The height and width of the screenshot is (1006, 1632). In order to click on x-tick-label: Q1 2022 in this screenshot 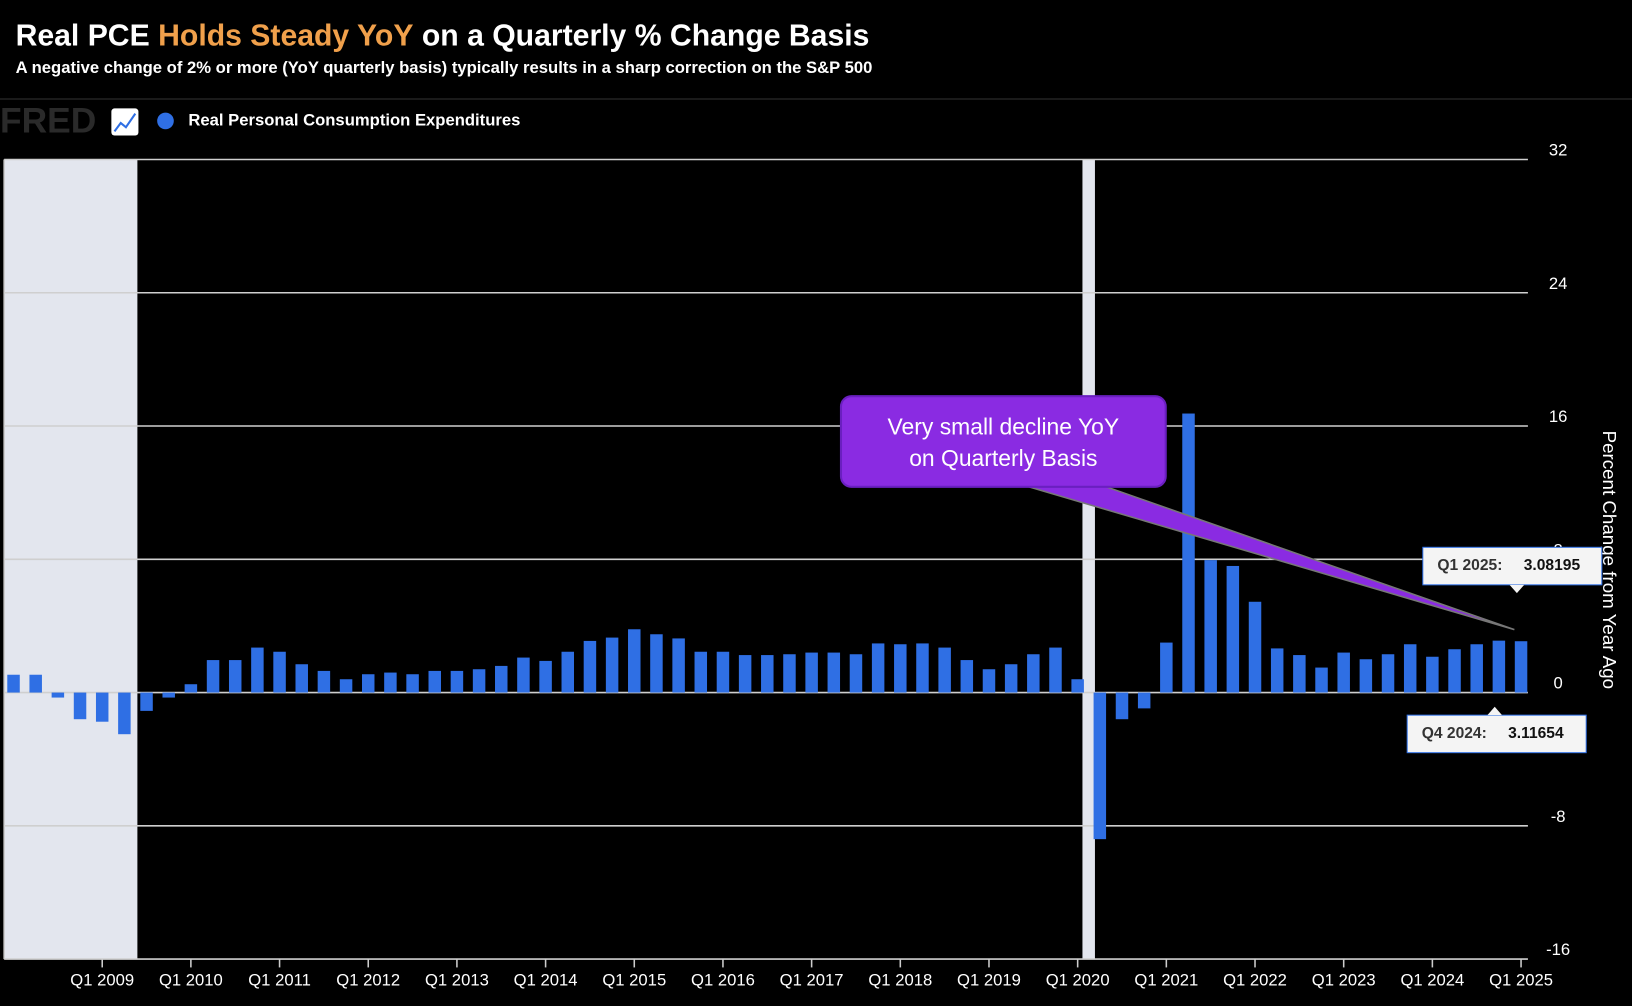, I will do `click(1255, 979)`.